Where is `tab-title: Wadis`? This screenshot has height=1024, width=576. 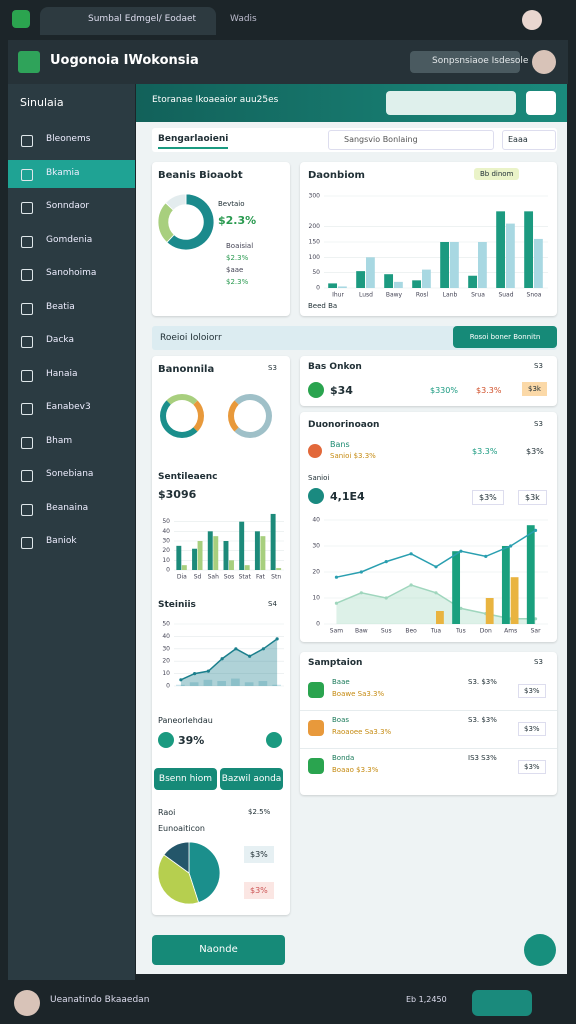 tab-title: Wadis is located at coordinates (243, 19).